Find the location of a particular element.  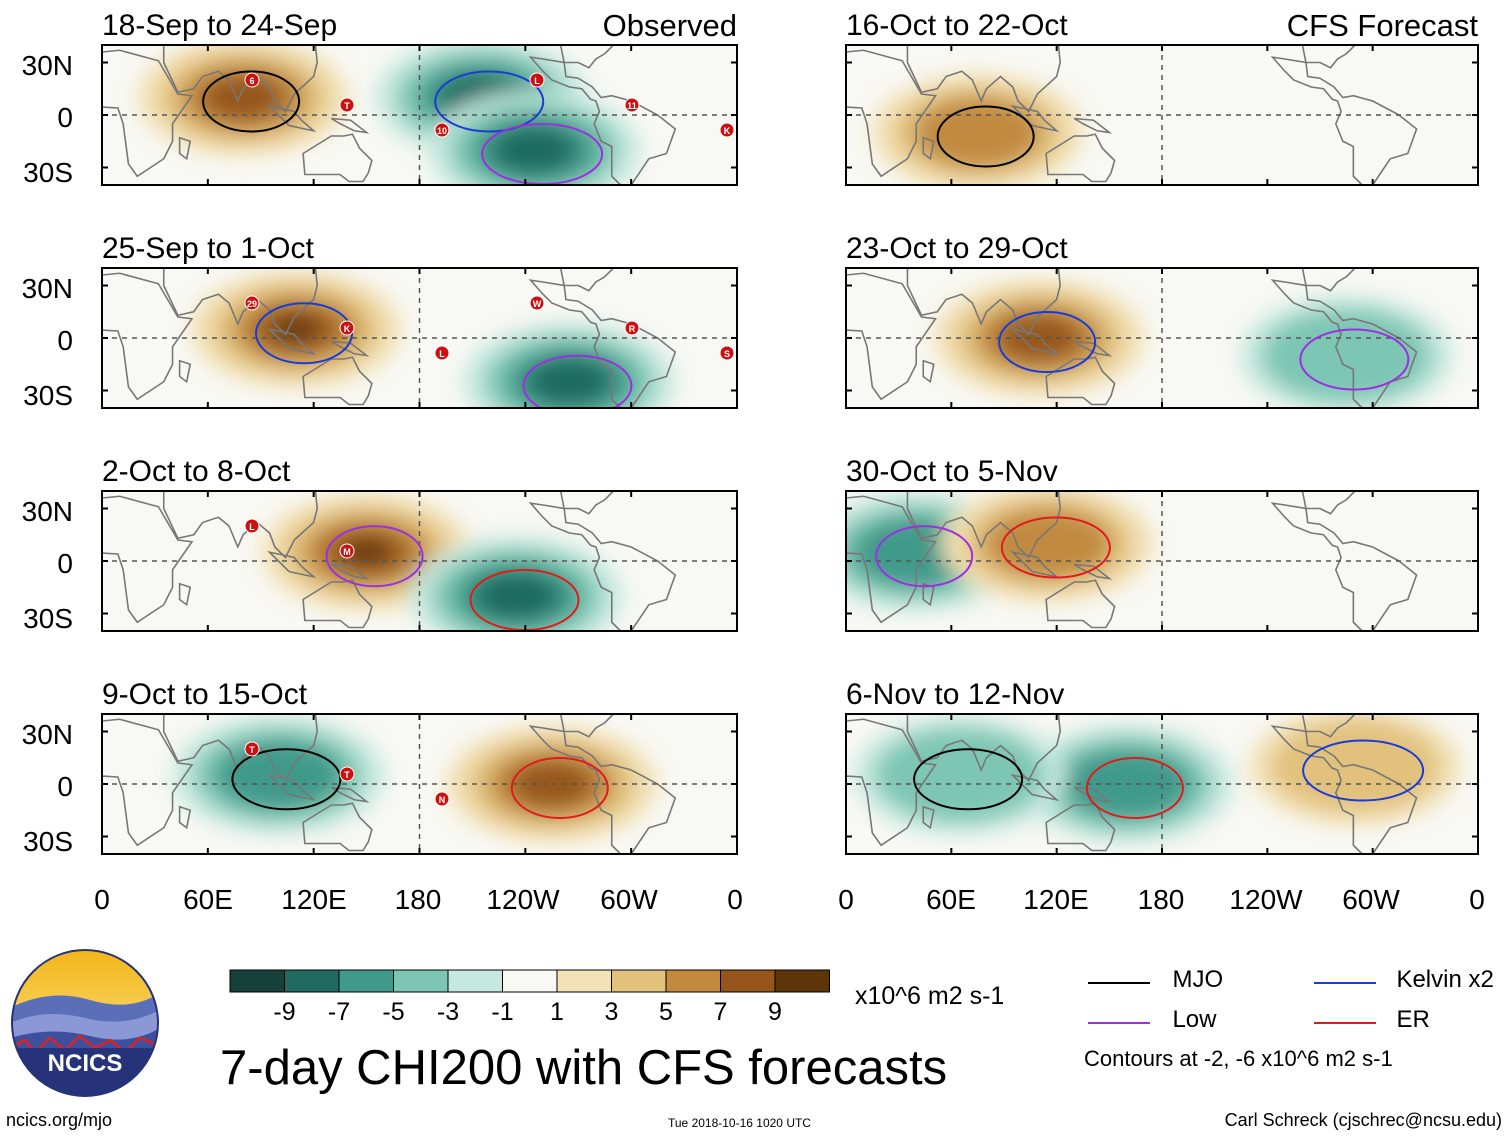

source-link: ncics.org/mjo is located at coordinates (59, 1120).